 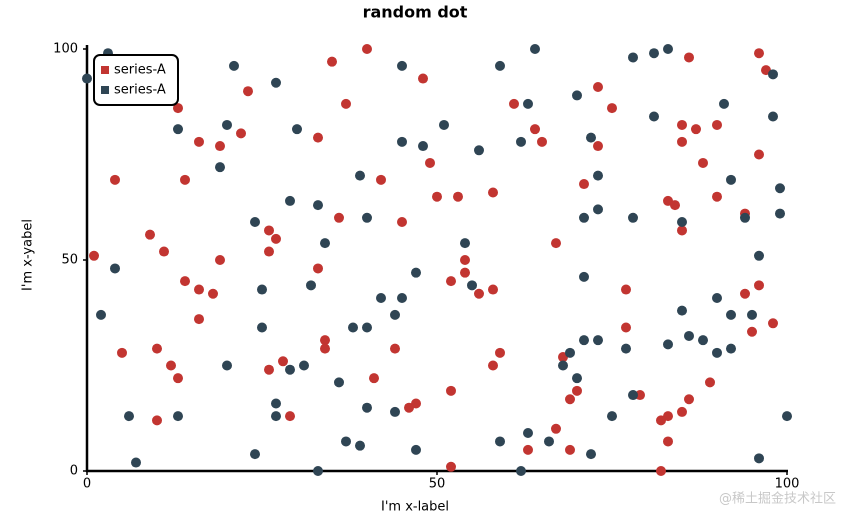 What do you see at coordinates (777, 499) in the screenshot?
I see `watermark: @稀土掘金技术社区` at bounding box center [777, 499].